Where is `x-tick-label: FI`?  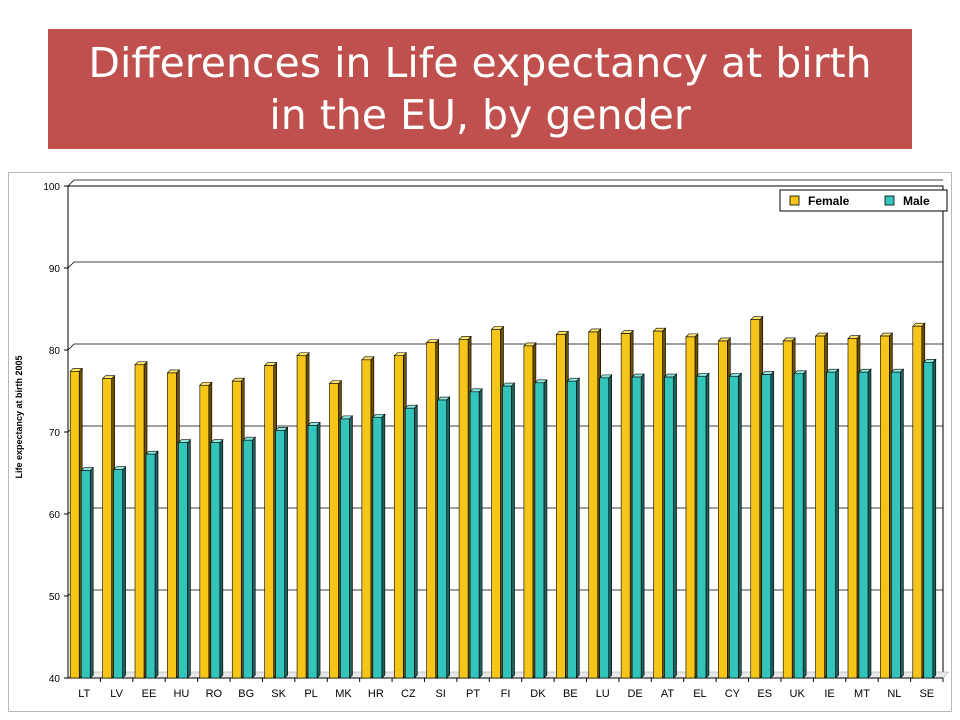
x-tick-label: FI is located at coordinates (506, 694).